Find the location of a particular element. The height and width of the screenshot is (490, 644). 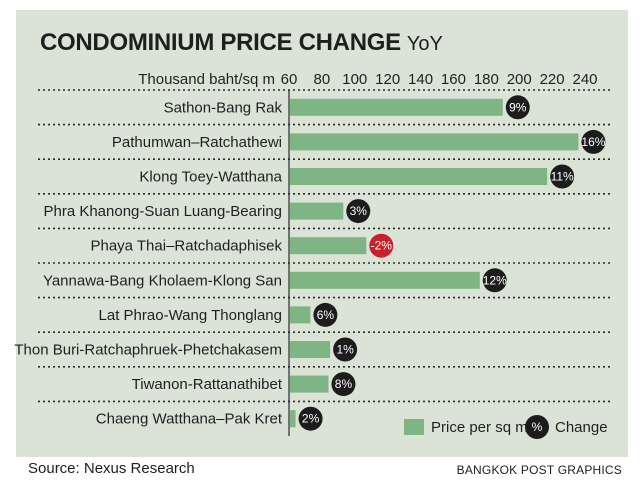

x-tick-label: 120 is located at coordinates (387, 79).